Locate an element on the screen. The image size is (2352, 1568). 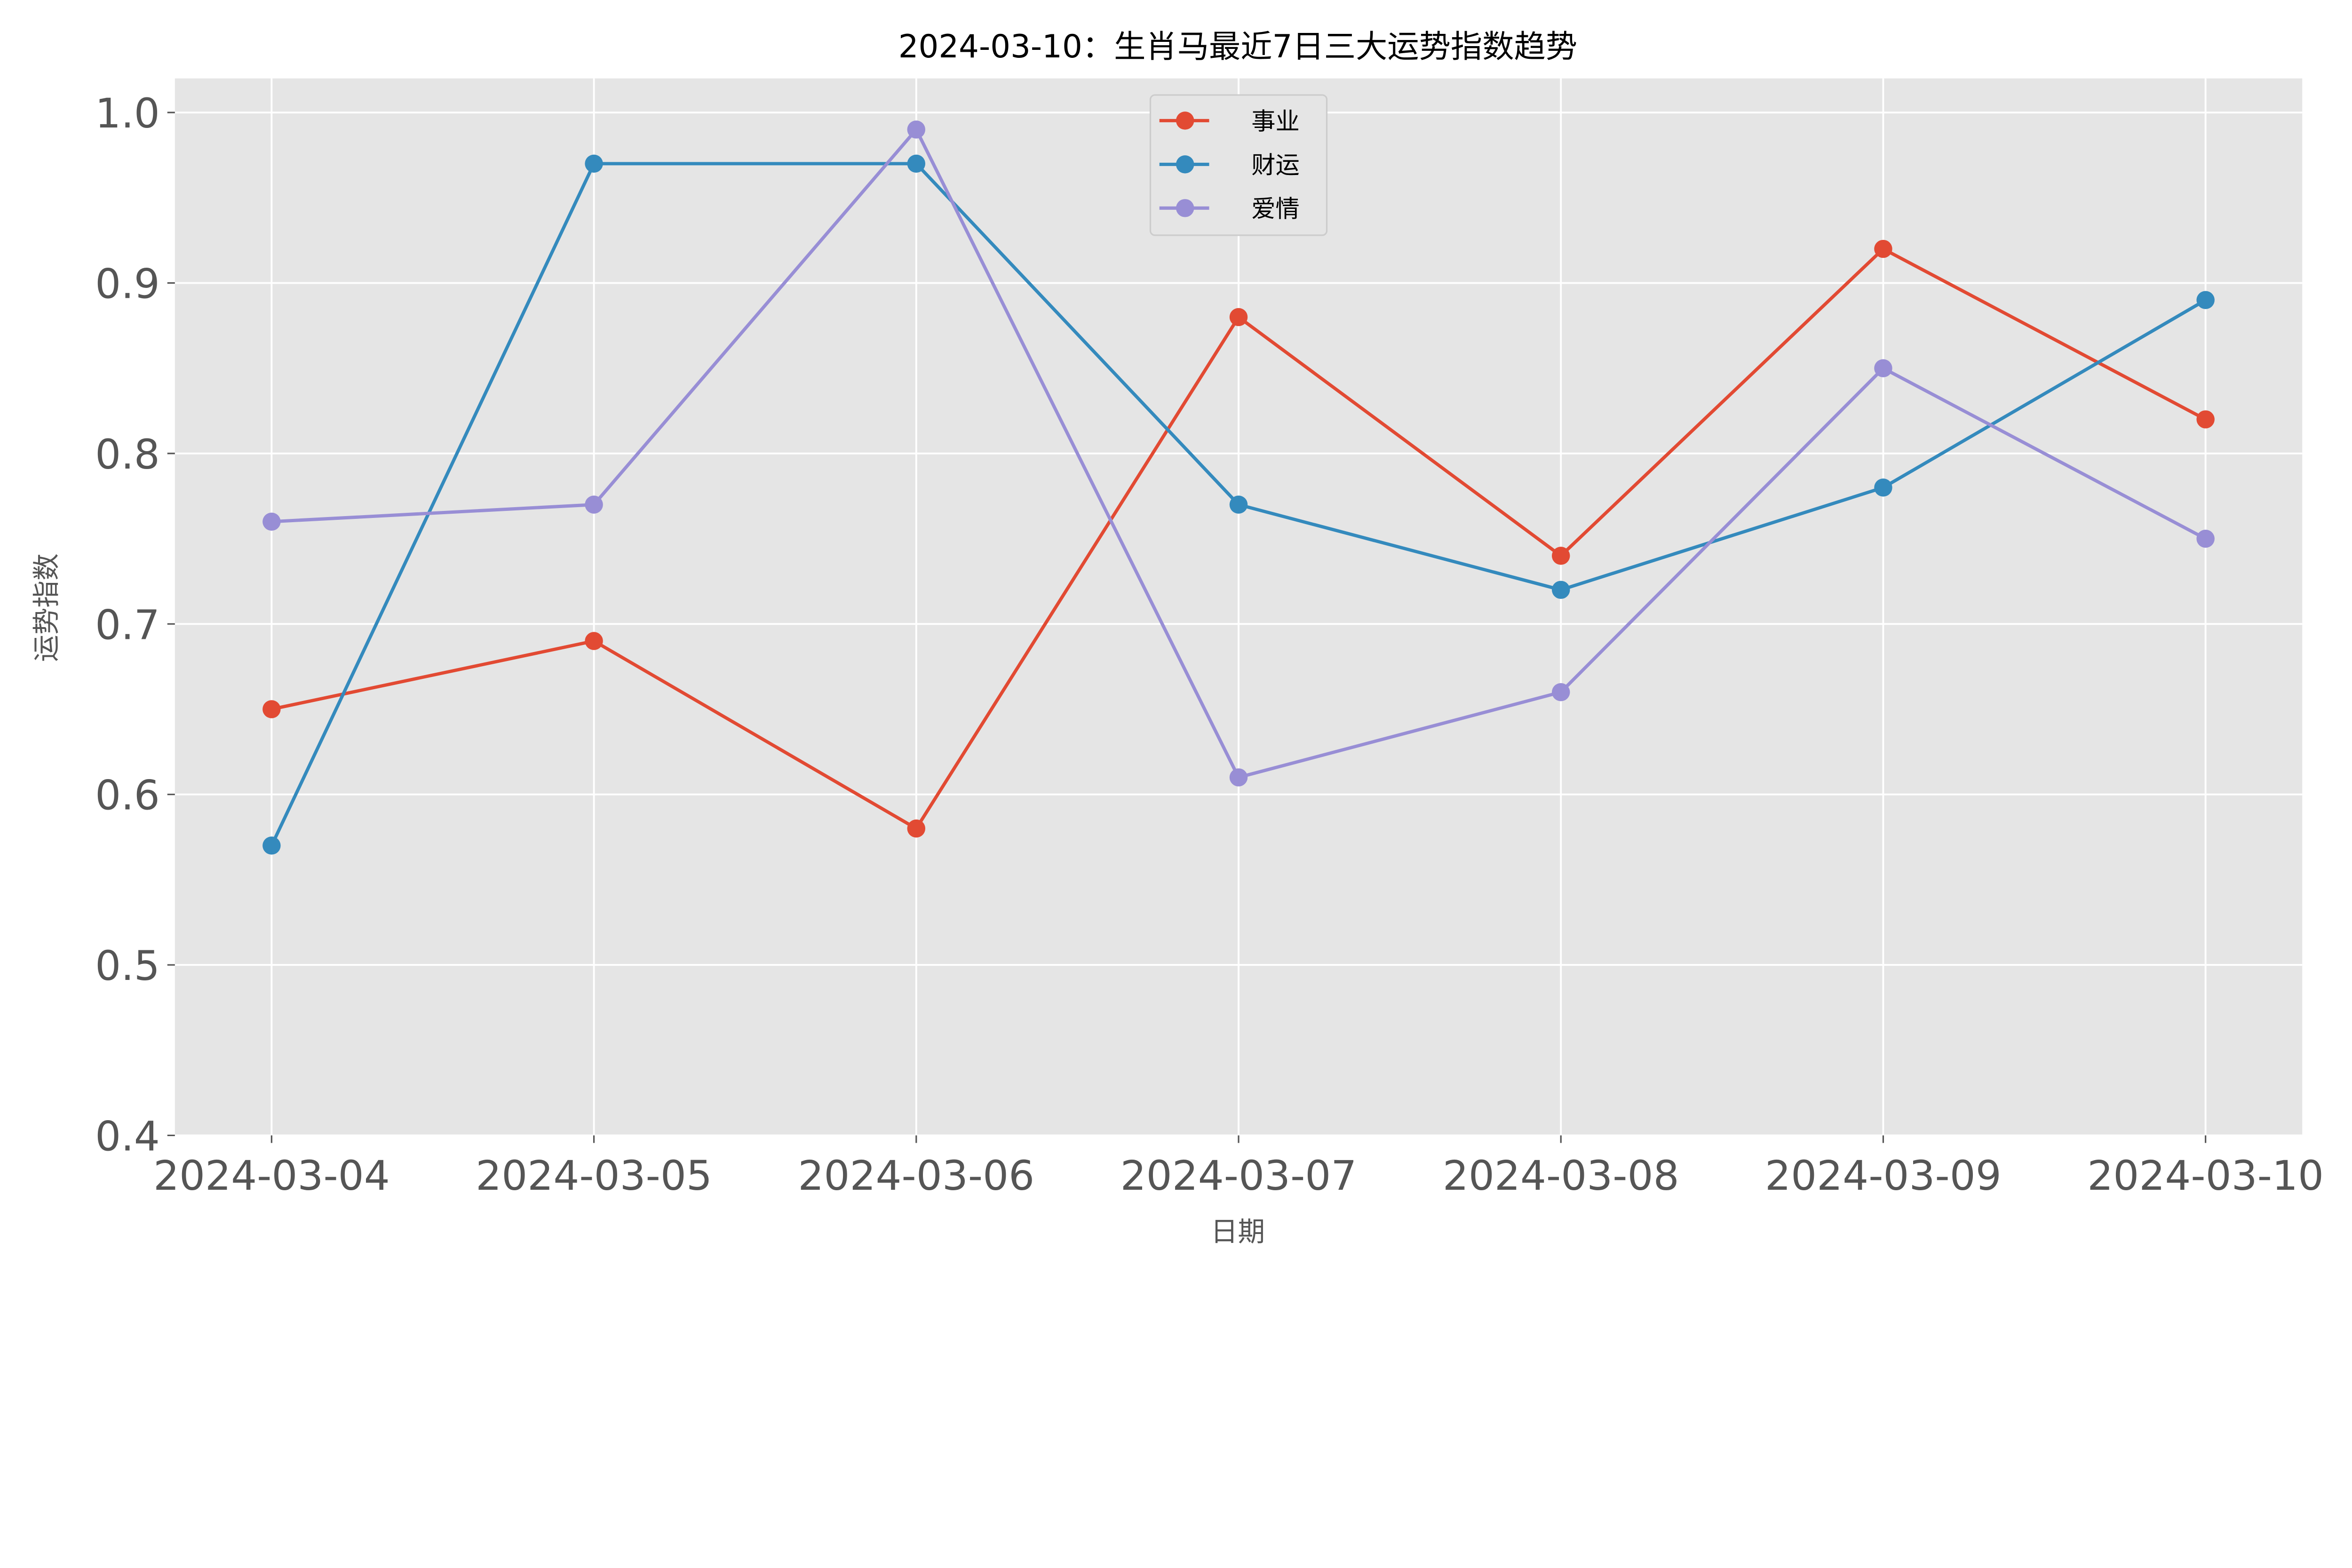
x-tick-label: 2024-03-08 is located at coordinates (1561, 1176).